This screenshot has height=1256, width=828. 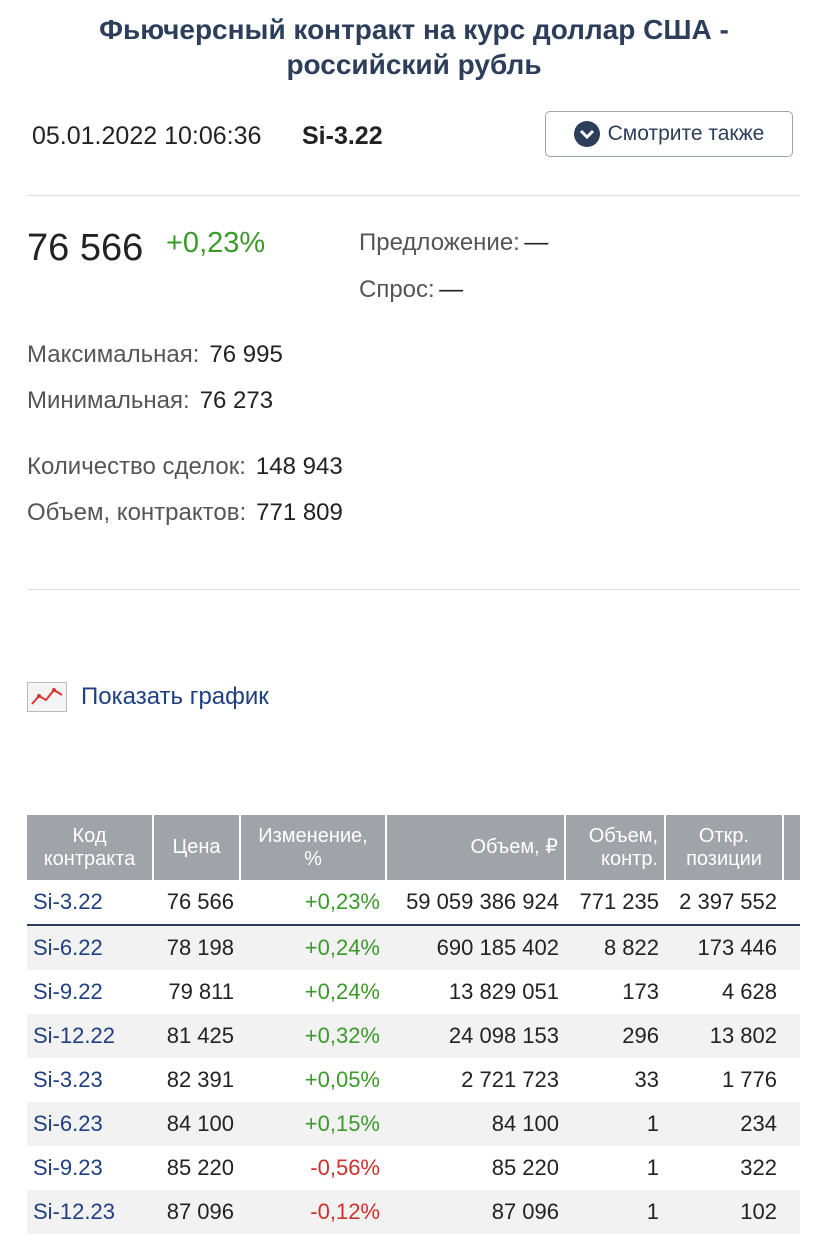 What do you see at coordinates (724, 847) in the screenshot?
I see `column-header: Откр. позиции` at bounding box center [724, 847].